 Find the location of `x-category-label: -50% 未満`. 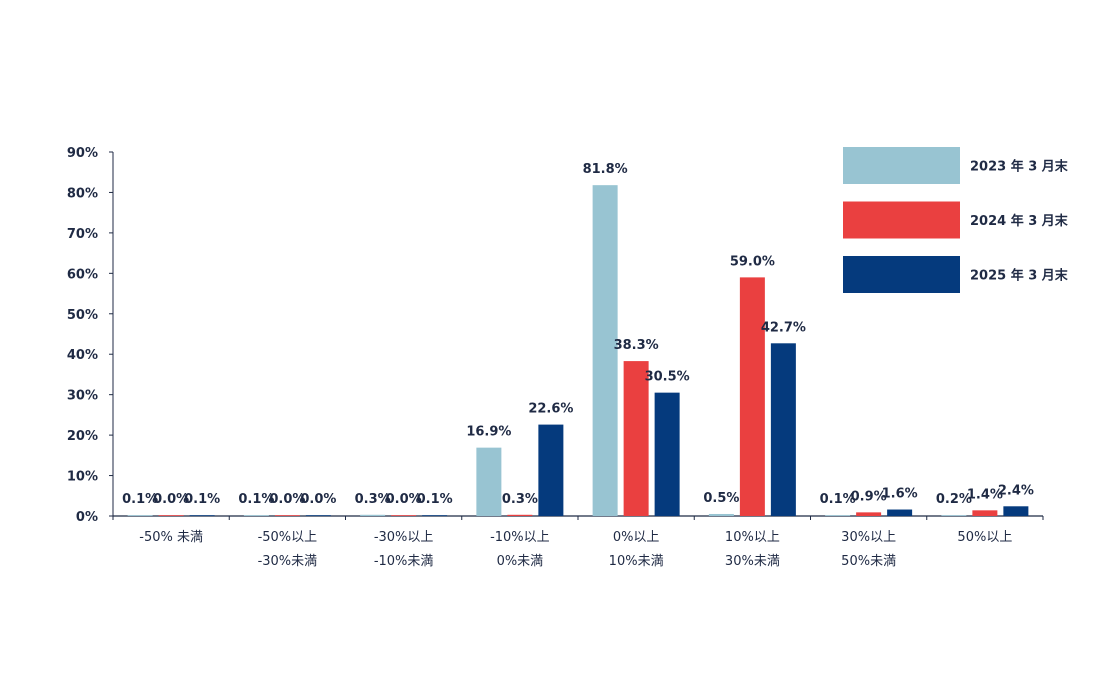

x-category-label: -50% 未満 is located at coordinates (171, 537).